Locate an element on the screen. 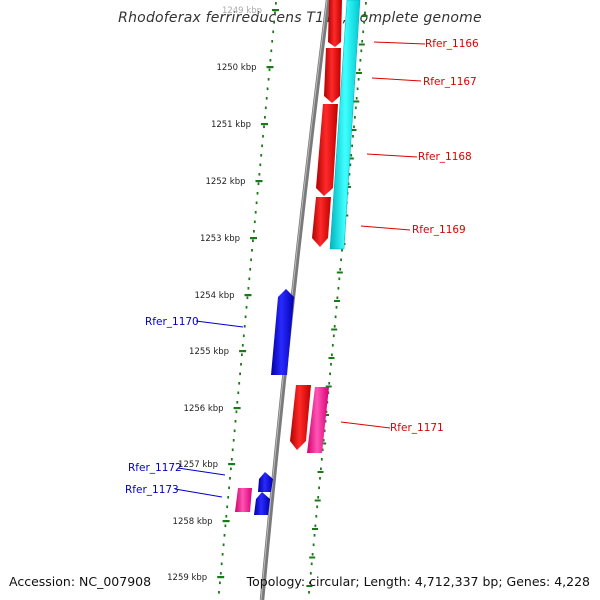 The image size is (600, 600). gene-label-rfer-1166: Rfer_1166 is located at coordinates (452, 44).